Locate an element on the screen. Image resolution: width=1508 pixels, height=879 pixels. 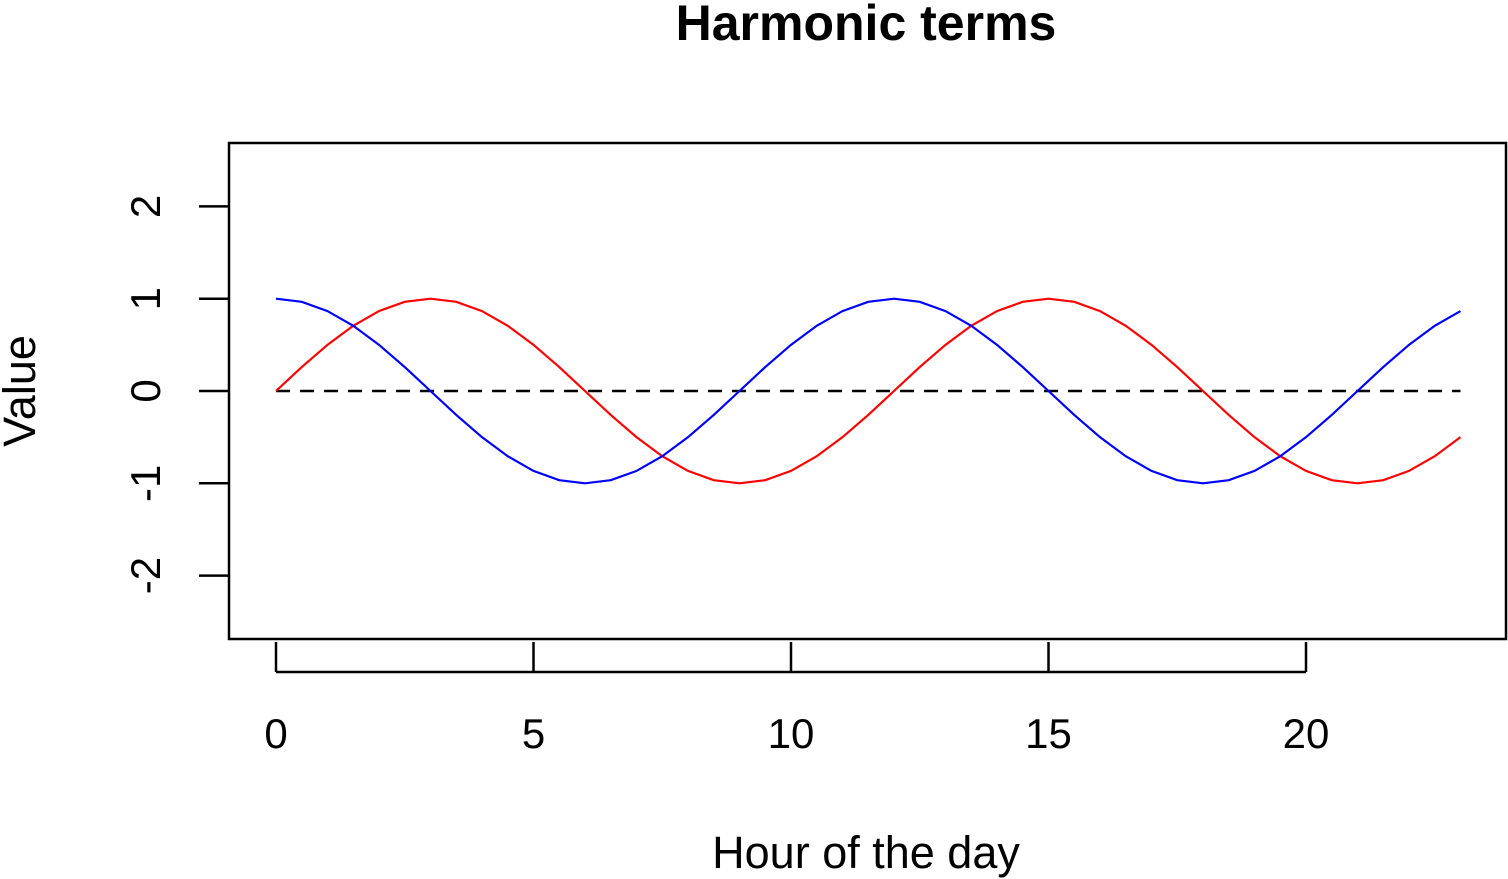
chart-title: Harmonic terms is located at coordinates (866, 25).